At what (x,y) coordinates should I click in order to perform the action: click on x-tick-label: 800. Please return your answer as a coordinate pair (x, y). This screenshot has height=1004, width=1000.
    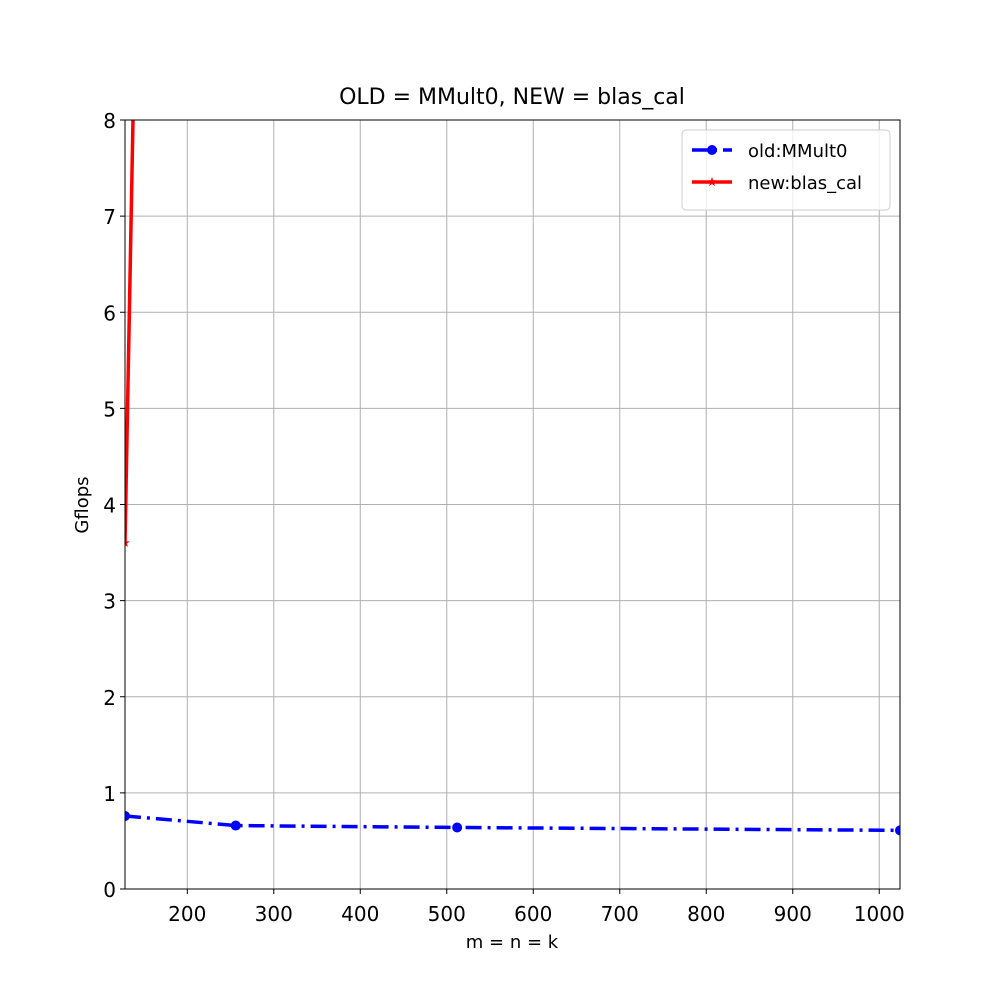
    Looking at the image, I should click on (706, 914).